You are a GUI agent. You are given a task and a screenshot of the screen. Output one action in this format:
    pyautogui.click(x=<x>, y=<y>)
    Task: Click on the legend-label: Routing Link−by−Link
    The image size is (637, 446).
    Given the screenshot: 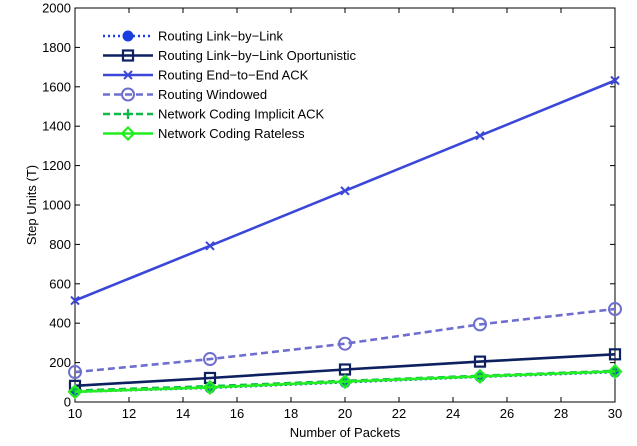 What is the action you would take?
    pyautogui.click(x=221, y=36)
    